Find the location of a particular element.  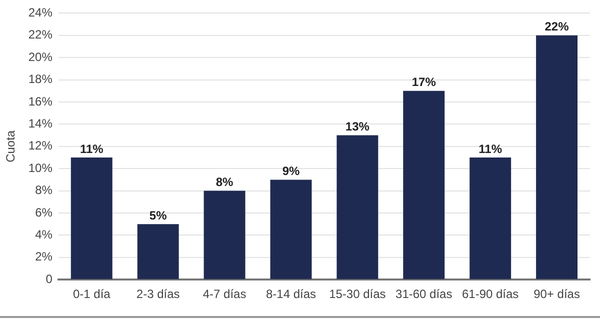

data-label: 22% is located at coordinates (557, 27).